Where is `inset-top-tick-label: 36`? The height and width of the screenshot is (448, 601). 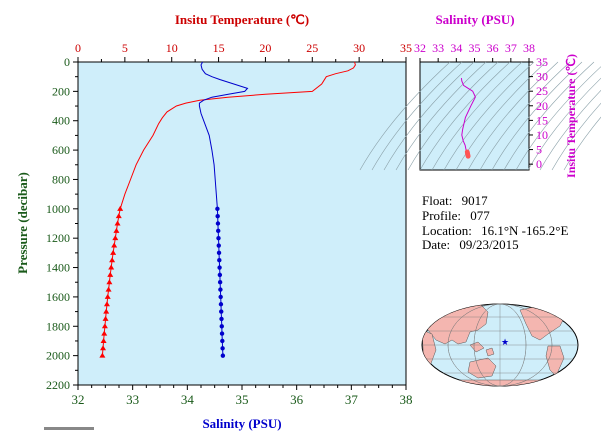 inset-top-tick-label: 36 is located at coordinates (493, 48).